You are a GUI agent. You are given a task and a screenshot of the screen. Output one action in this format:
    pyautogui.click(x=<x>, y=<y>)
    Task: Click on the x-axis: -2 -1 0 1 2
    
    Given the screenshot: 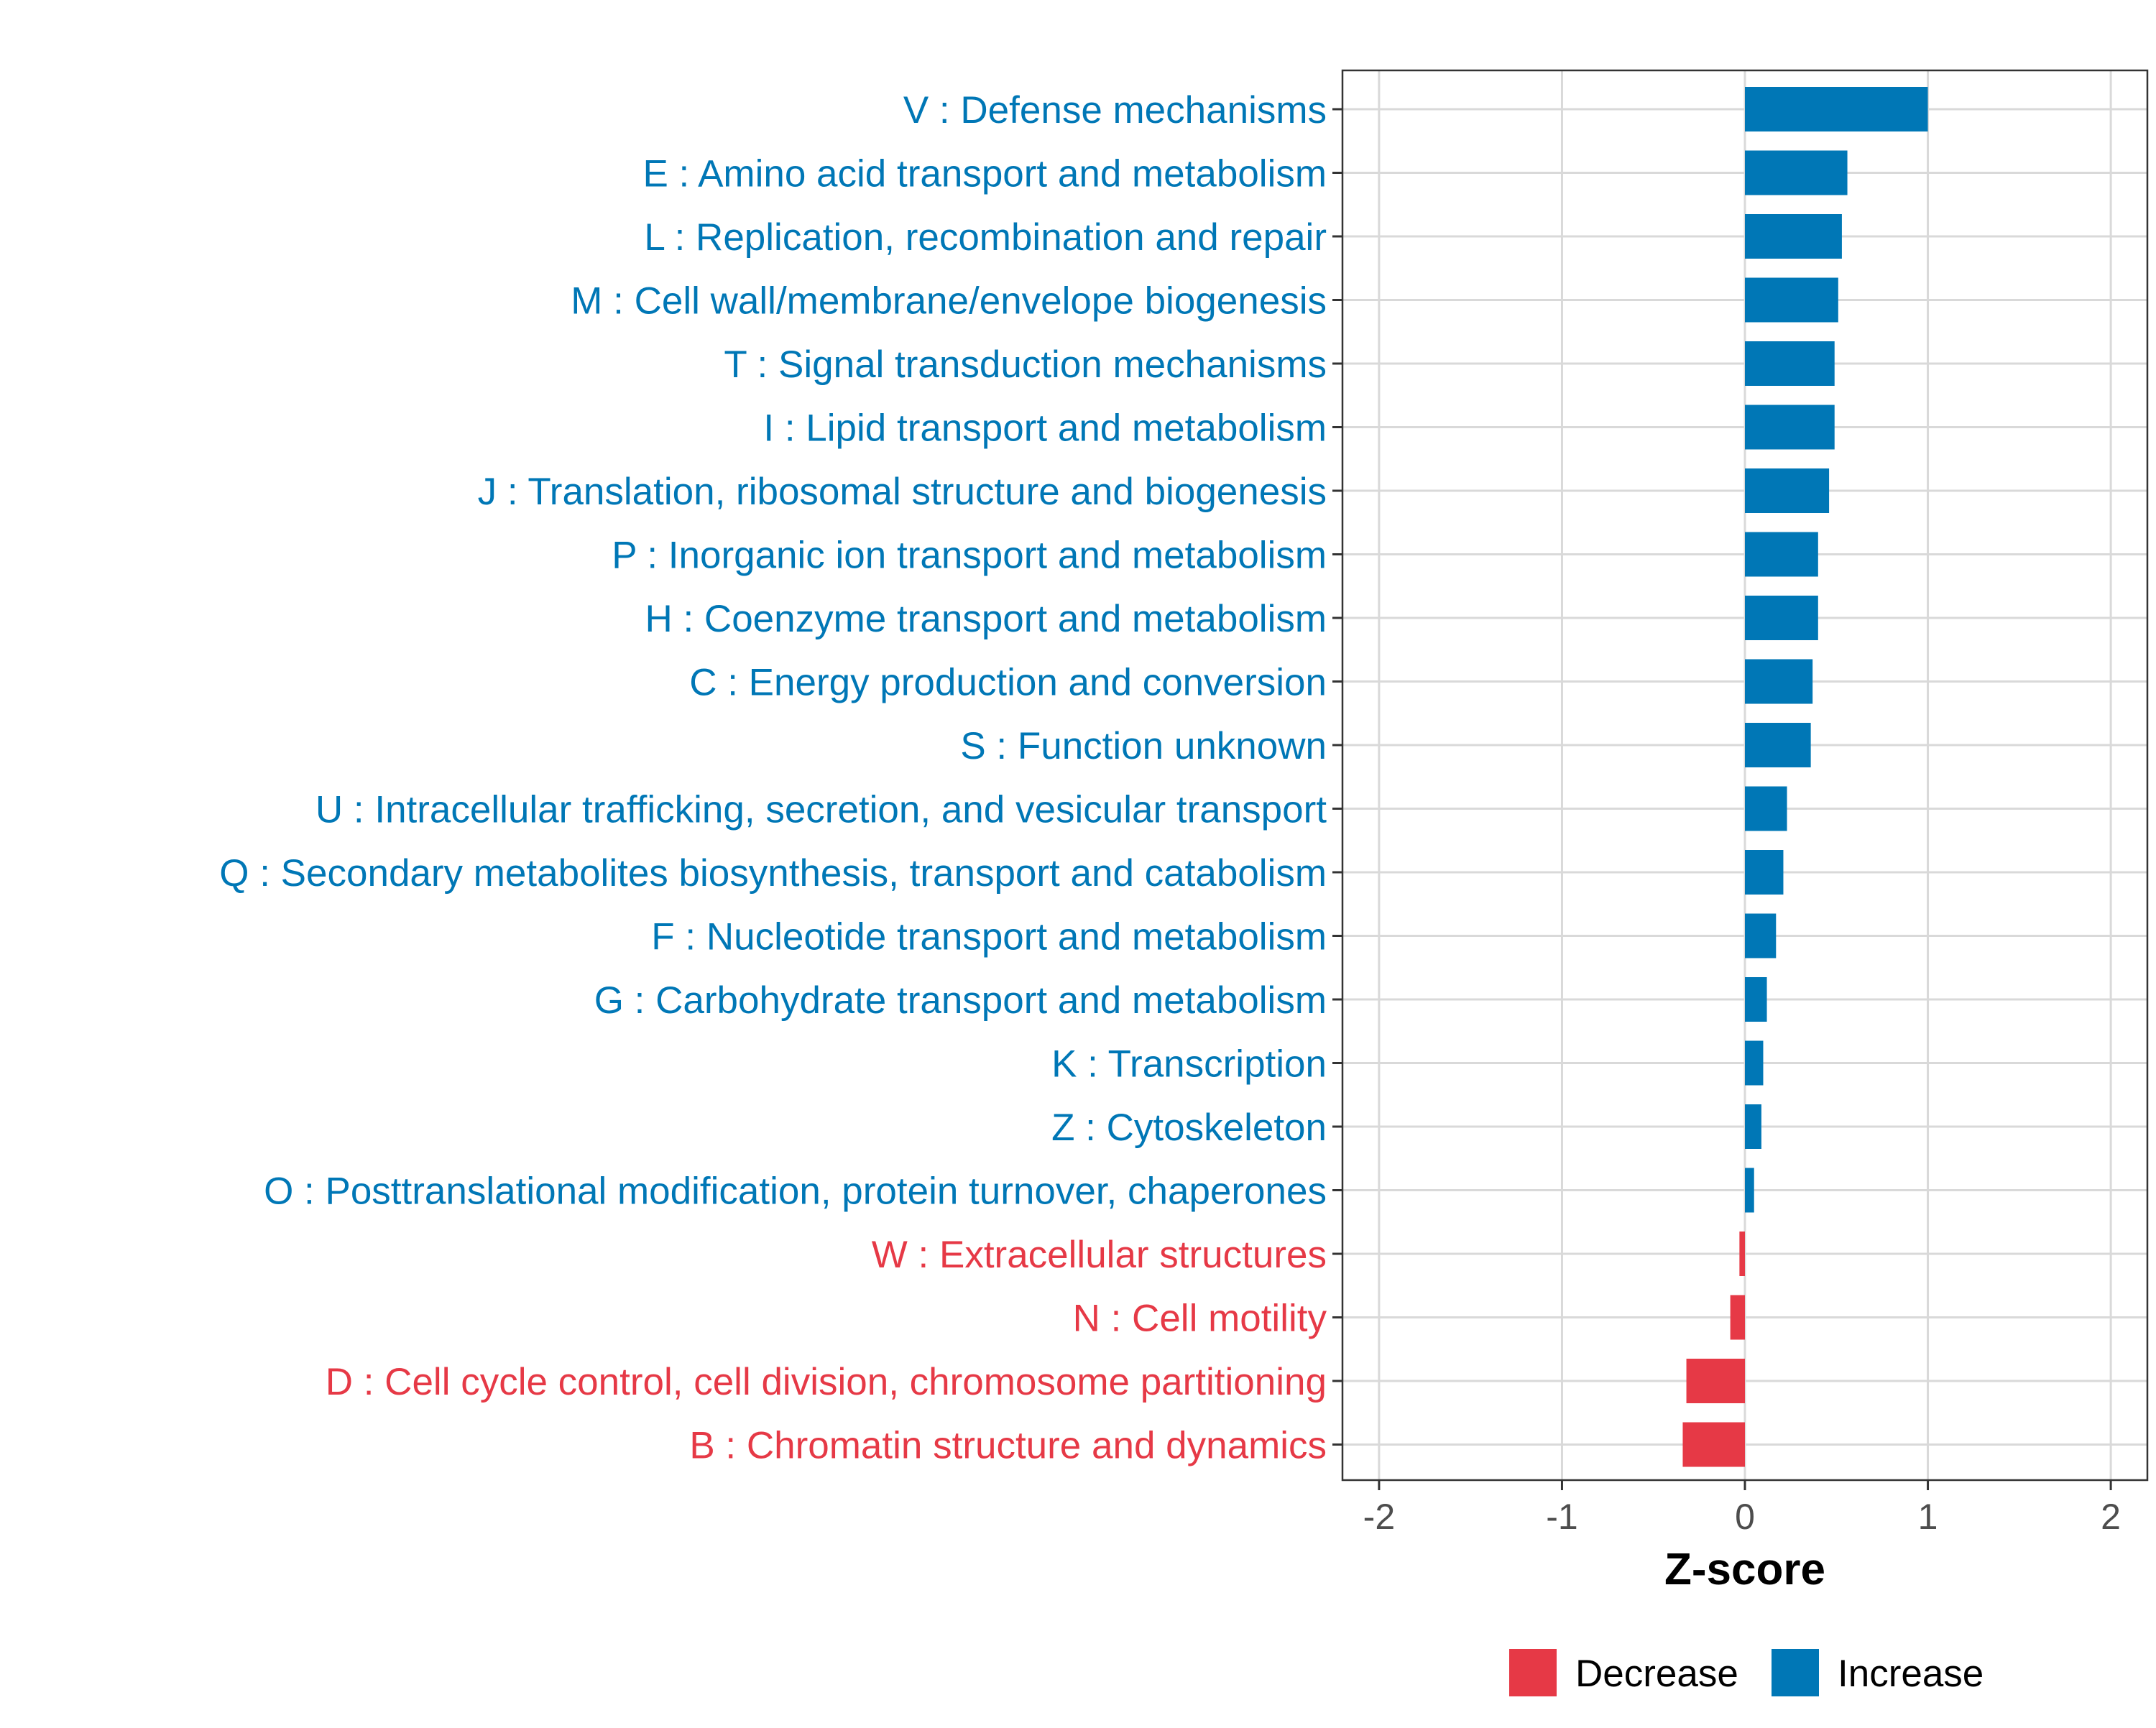 What is the action you would take?
    pyautogui.click(x=1742, y=1508)
    